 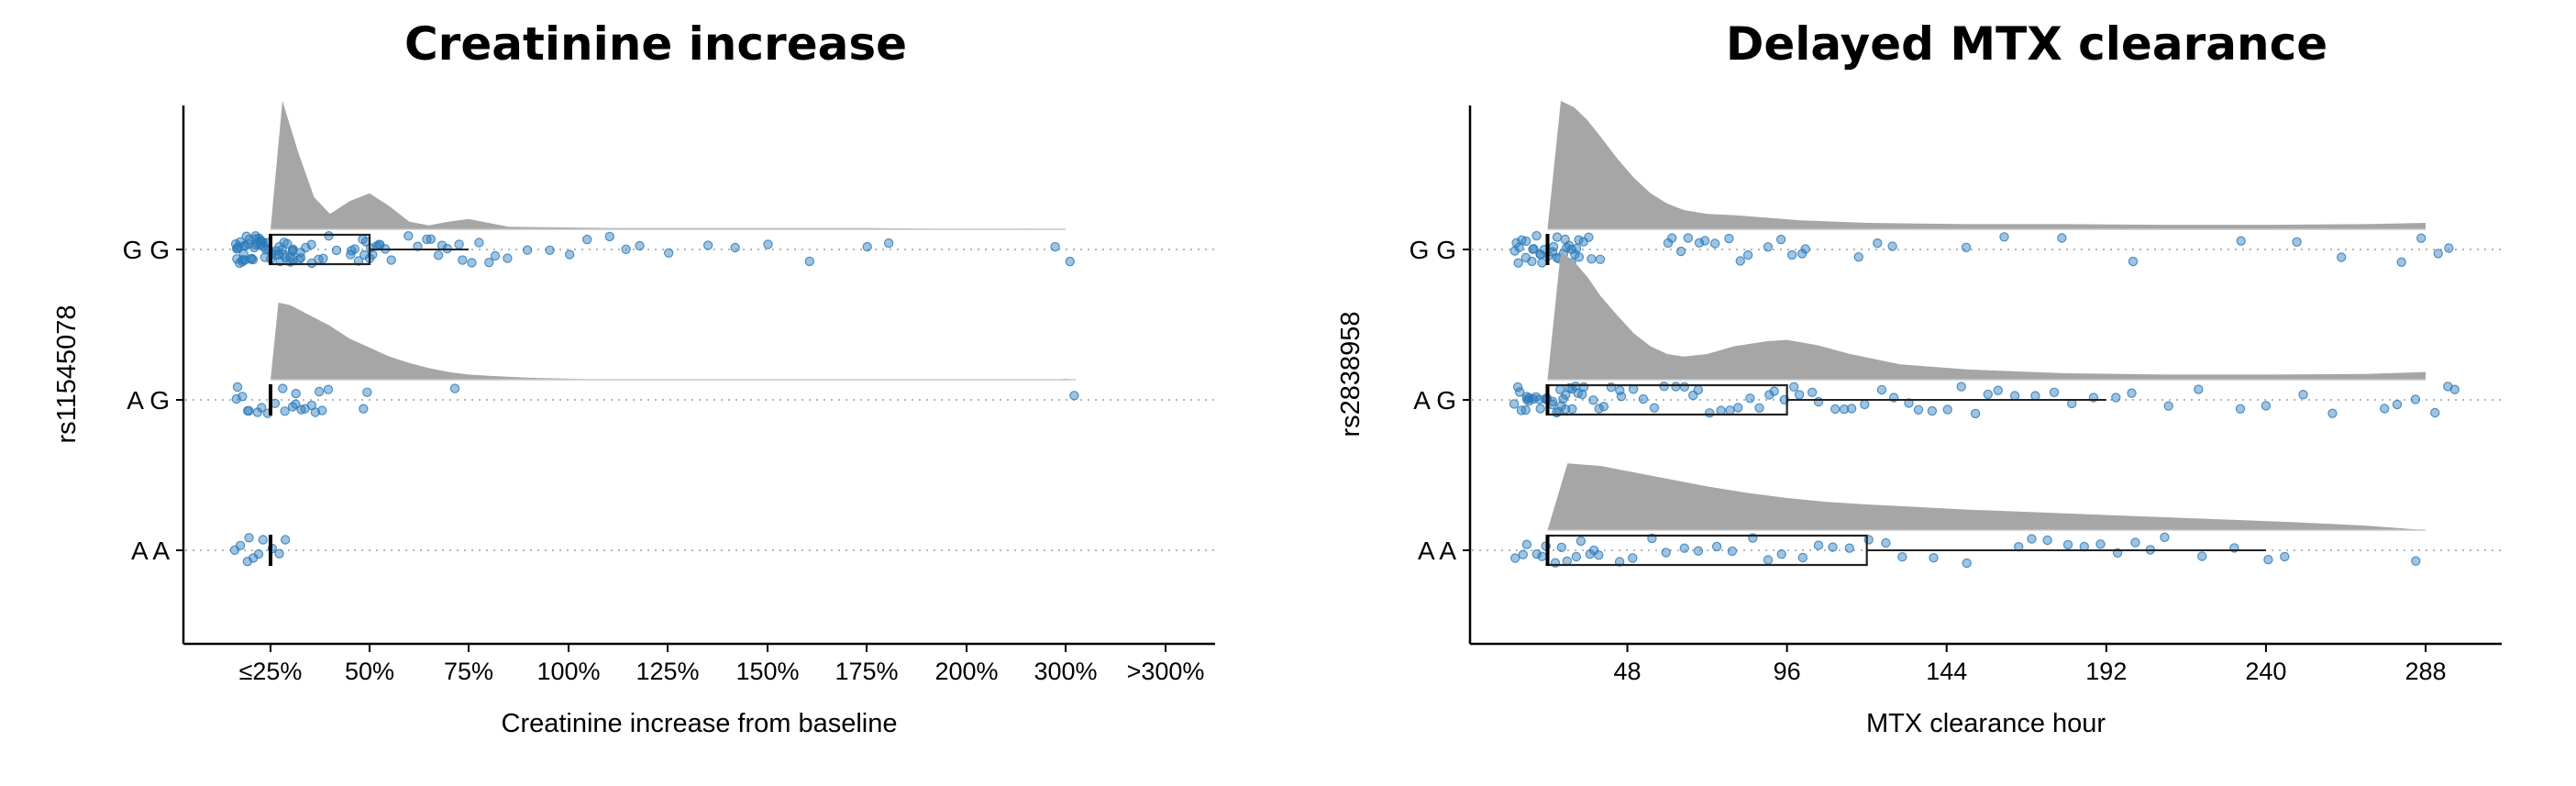 What do you see at coordinates (1936, 335) in the screenshot?
I see `group-ag: A G` at bounding box center [1936, 335].